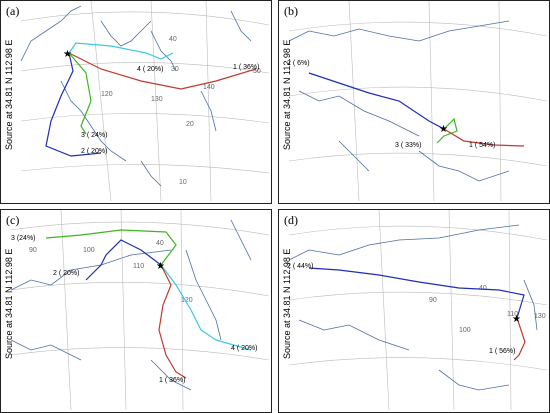  I want to click on trajectory-label-3: 3 (24%), so click(23, 238).